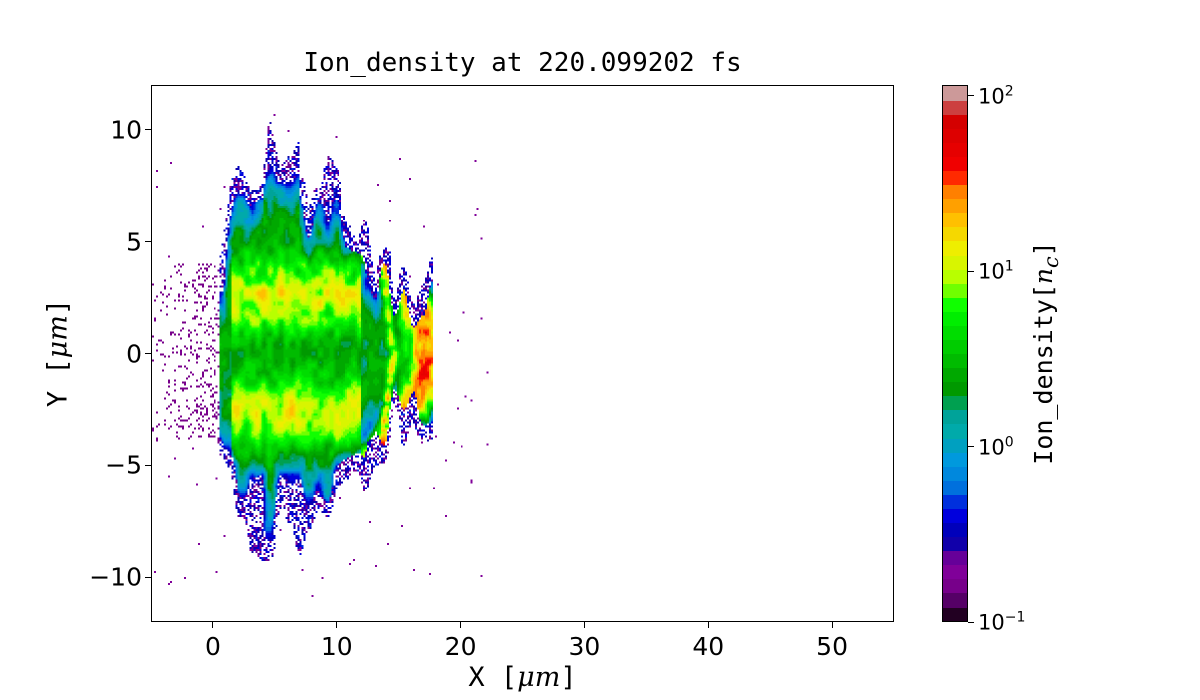  I want to click on x-tick-label: 40, so click(708, 646).